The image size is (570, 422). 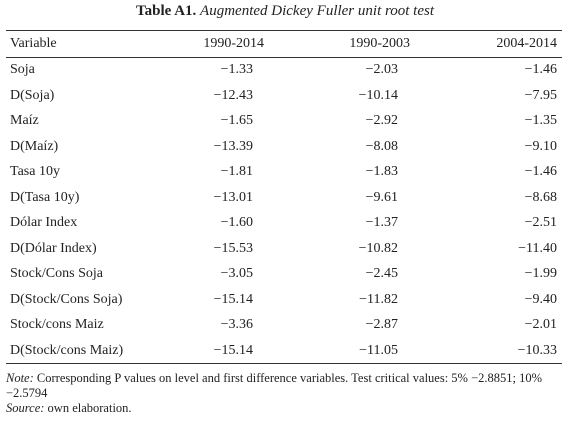 What do you see at coordinates (378, 95) in the screenshot?
I see `cell-value: −10.14` at bounding box center [378, 95].